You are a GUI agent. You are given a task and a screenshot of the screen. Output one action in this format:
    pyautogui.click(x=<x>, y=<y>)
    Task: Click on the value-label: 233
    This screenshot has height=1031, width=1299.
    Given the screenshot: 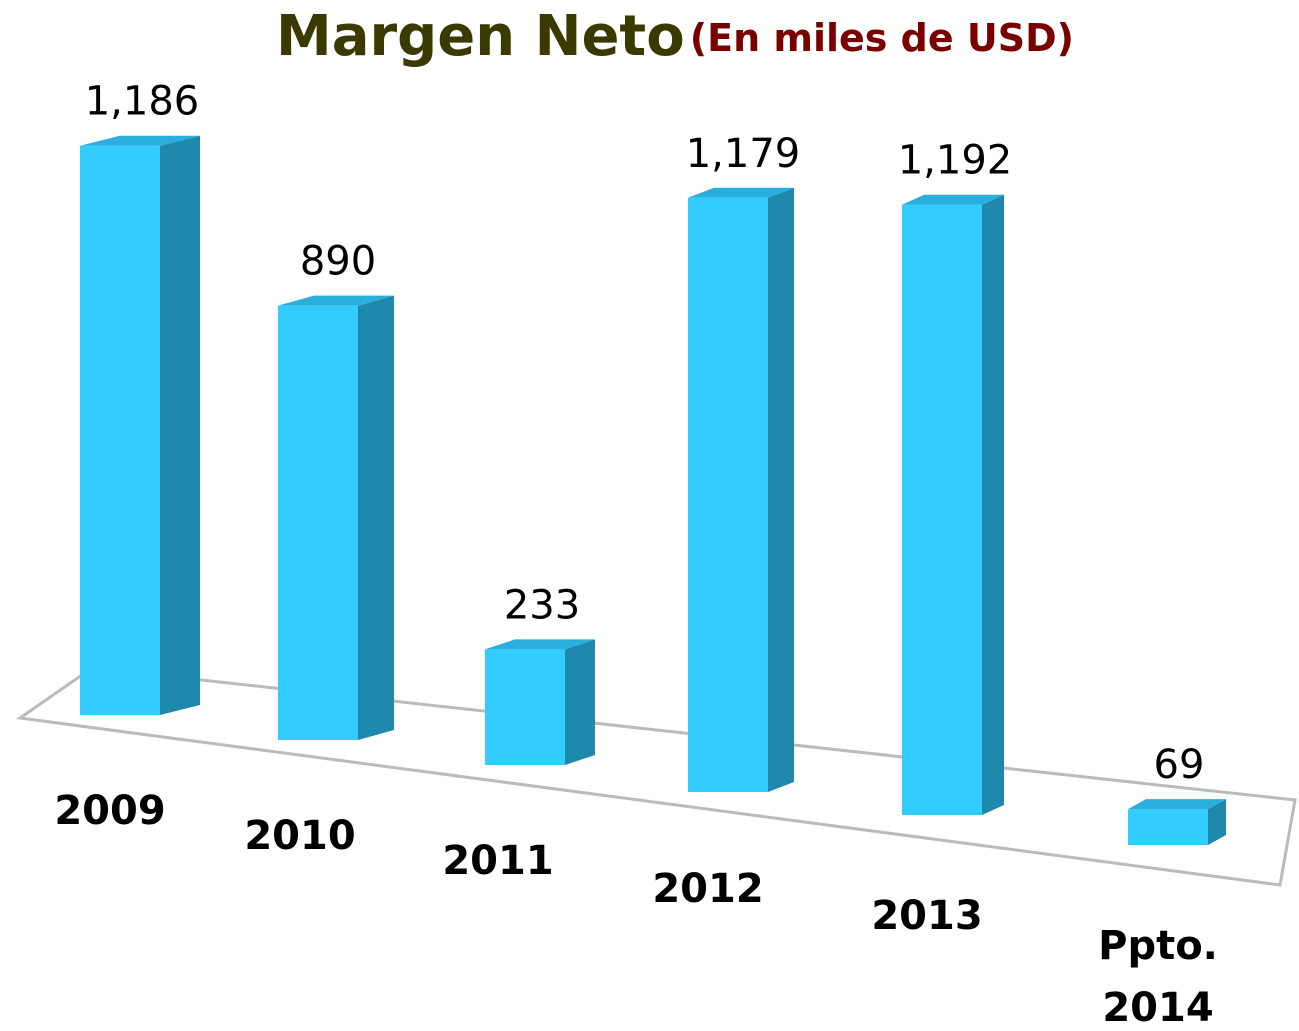 What is the action you would take?
    pyautogui.click(x=542, y=605)
    